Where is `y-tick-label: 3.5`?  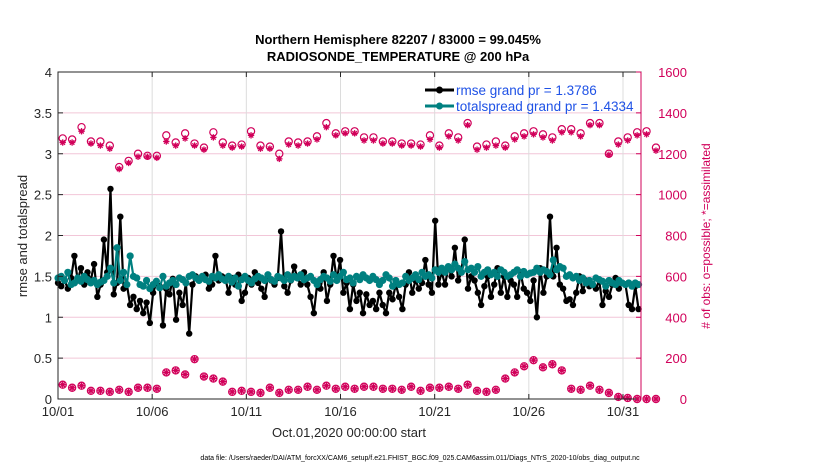
y-tick-label: 3.5 is located at coordinates (43, 113).